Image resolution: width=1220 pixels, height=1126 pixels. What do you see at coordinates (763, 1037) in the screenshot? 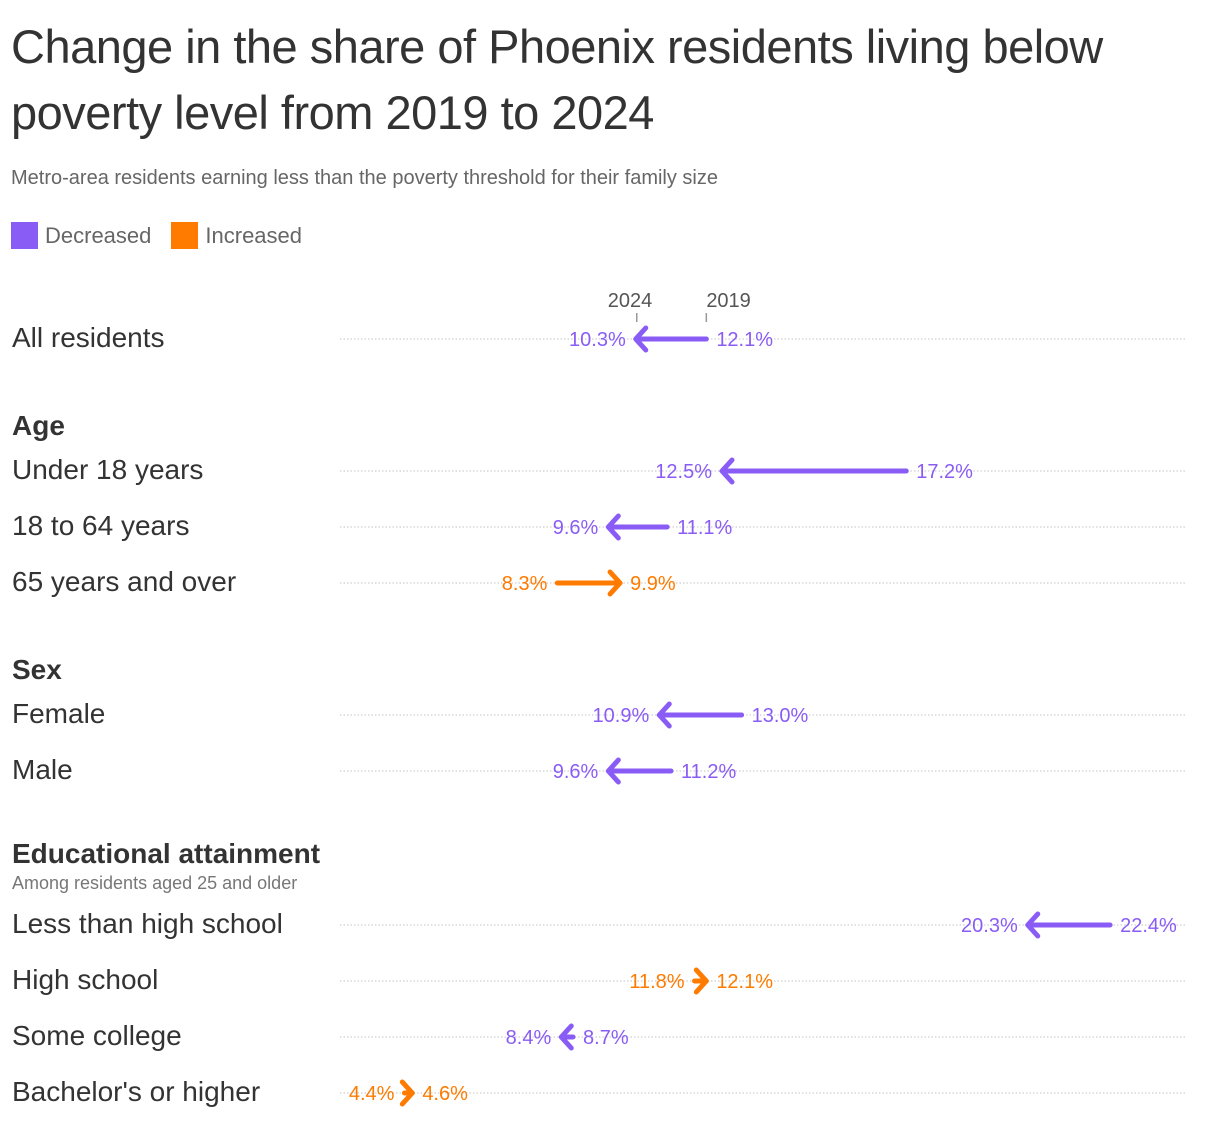
I see `arrow-row: 8.4% 8.7%` at bounding box center [763, 1037].